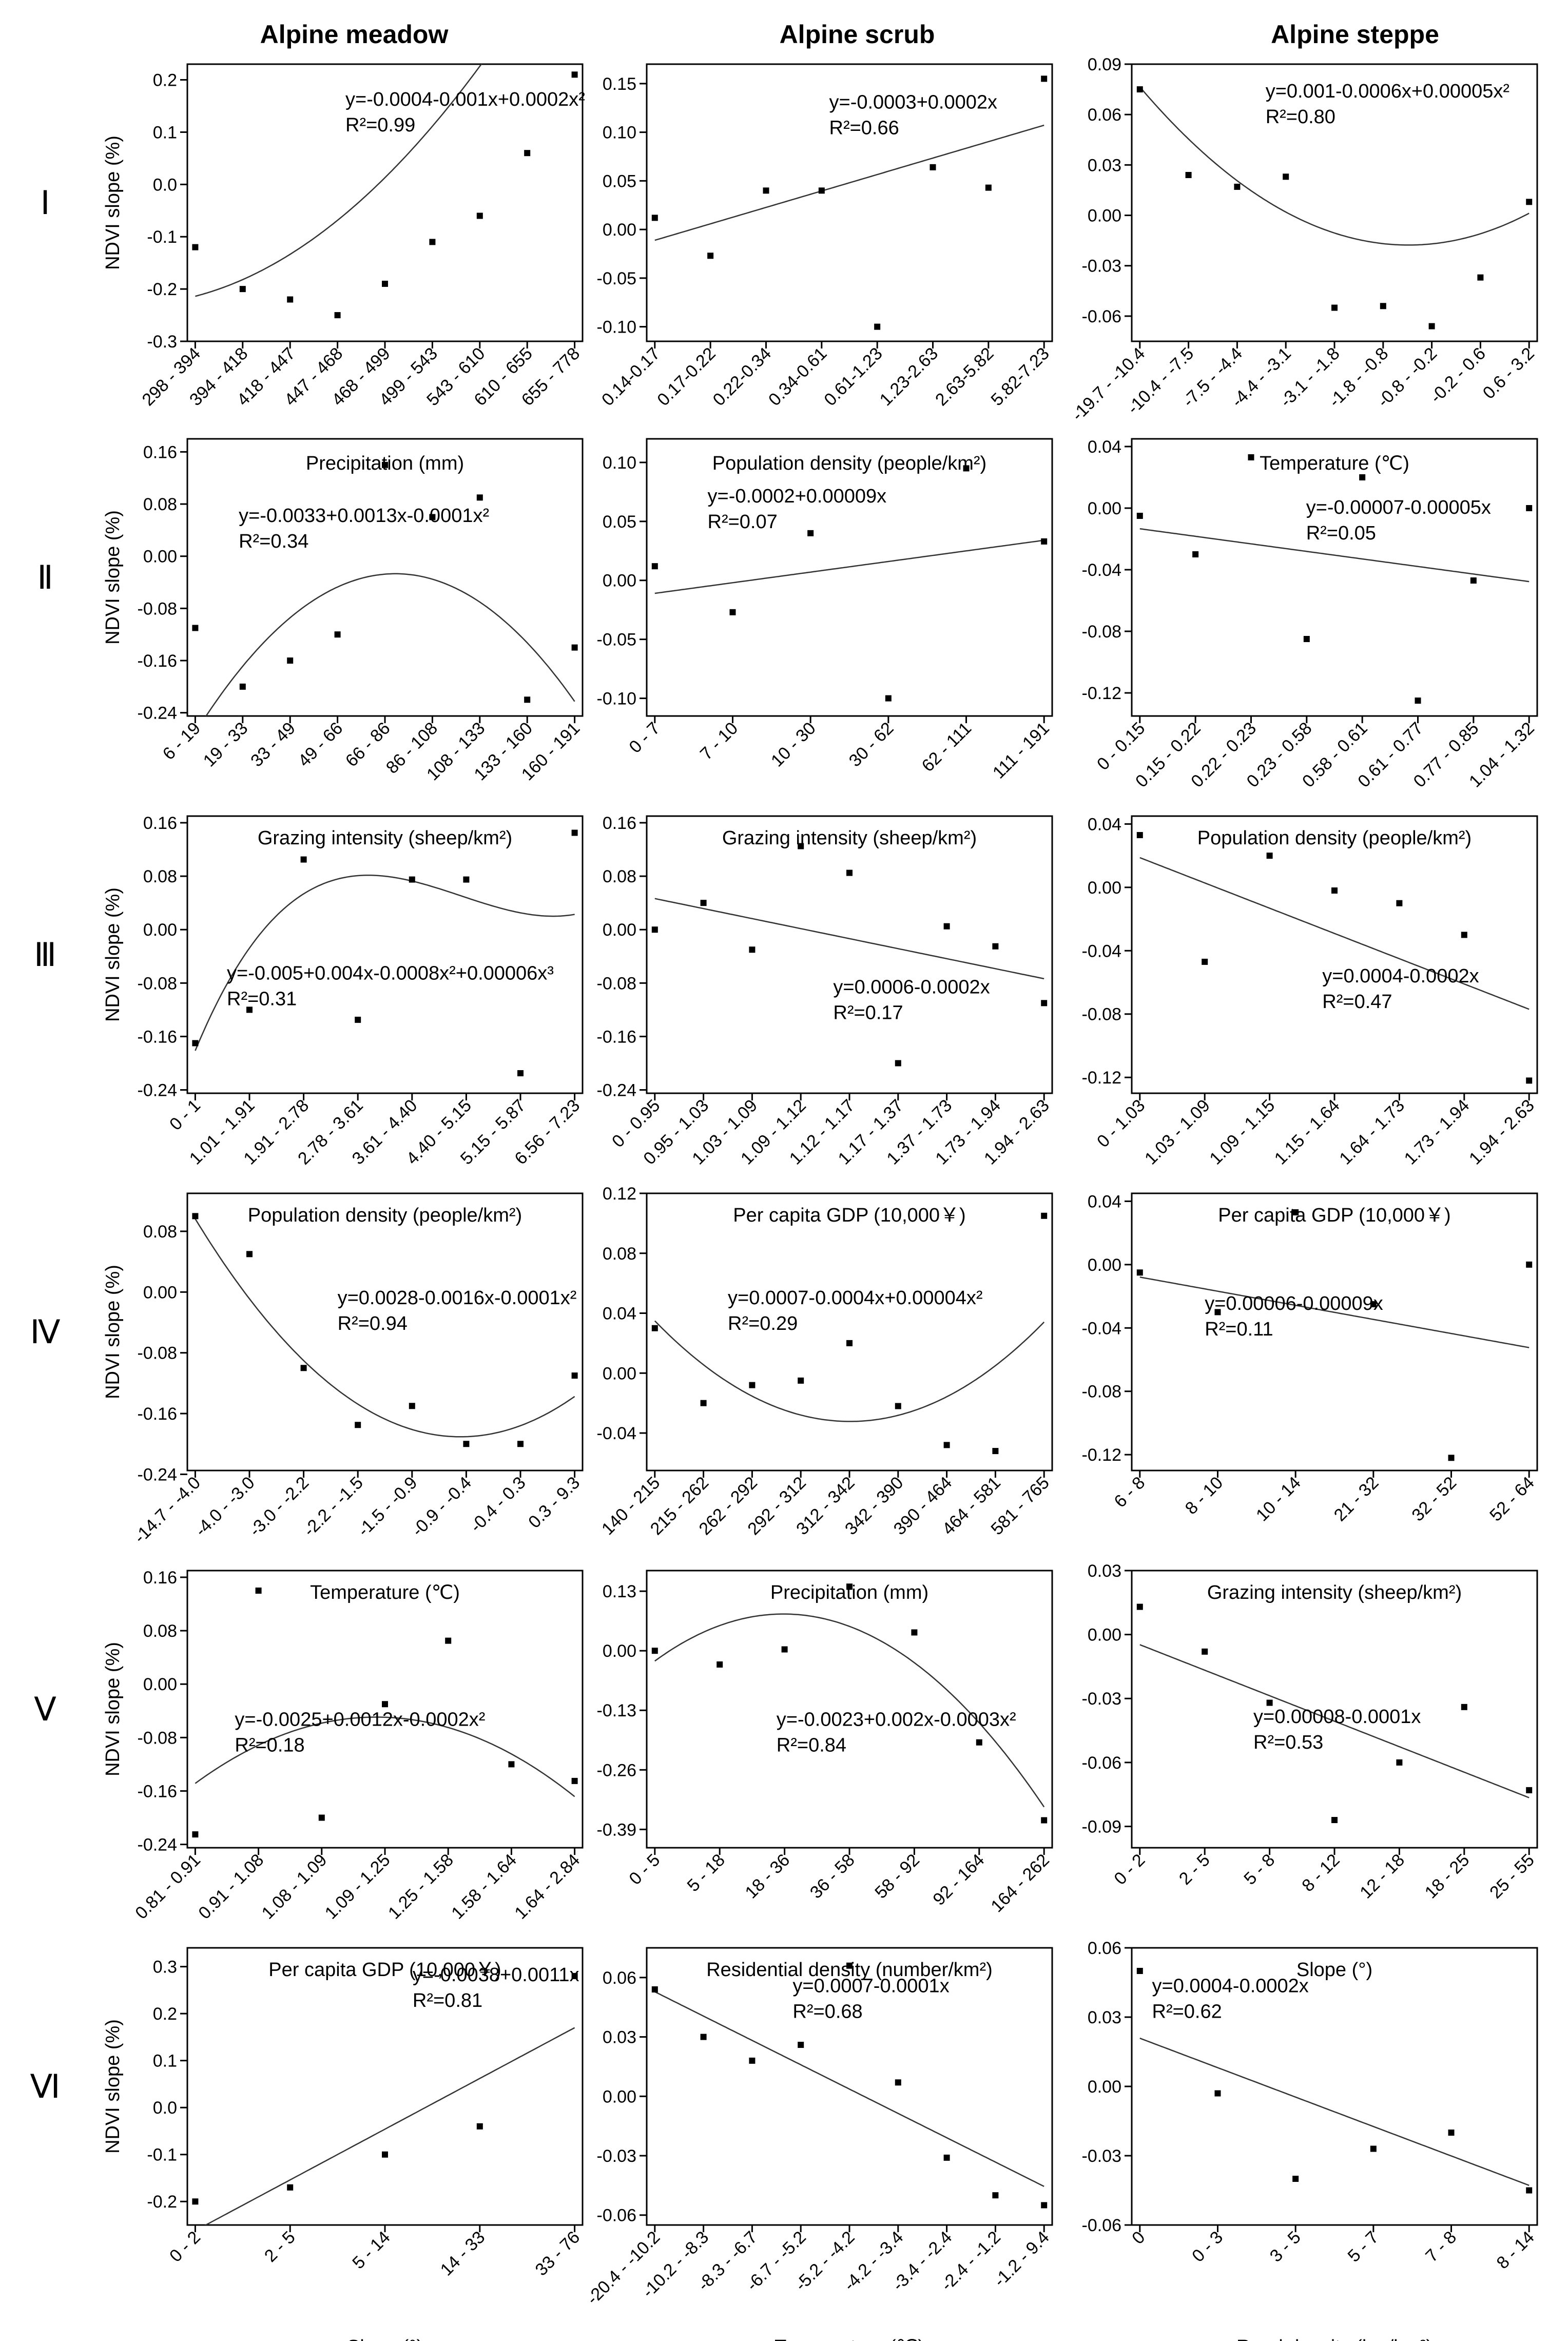  Describe the element at coordinates (1102, 951) in the screenshot. I see `y-tick-label: -0.04` at that location.